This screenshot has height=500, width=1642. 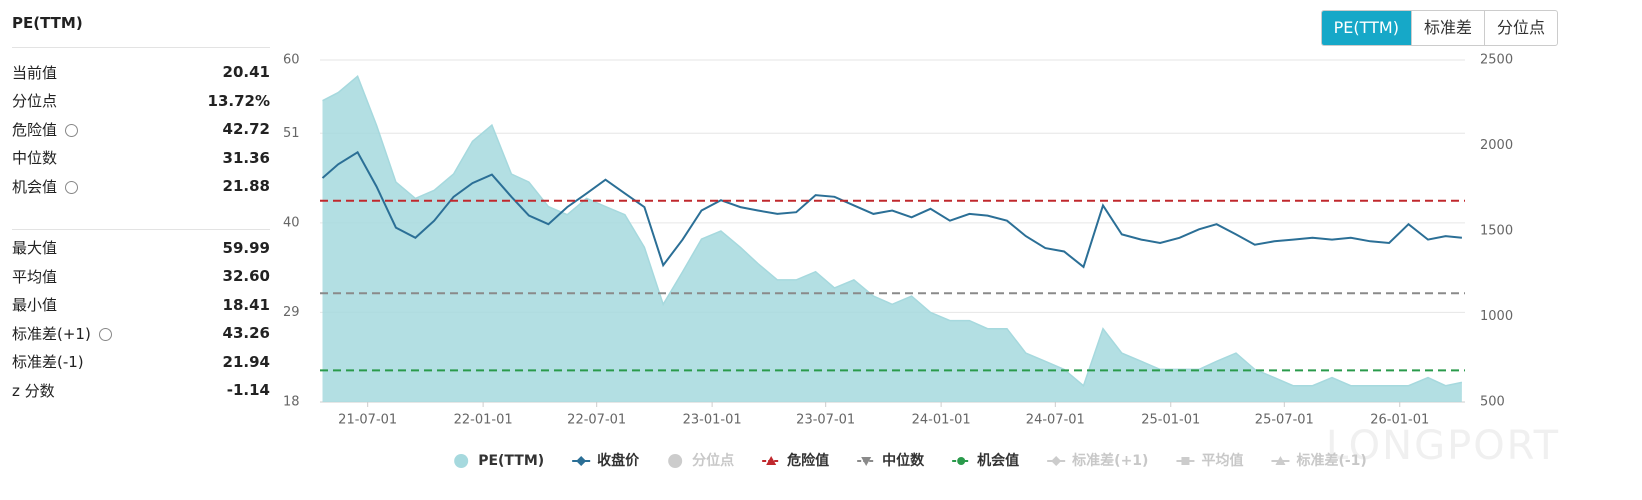 I want to click on stat-name: 标准差(-1), so click(x=48, y=362).